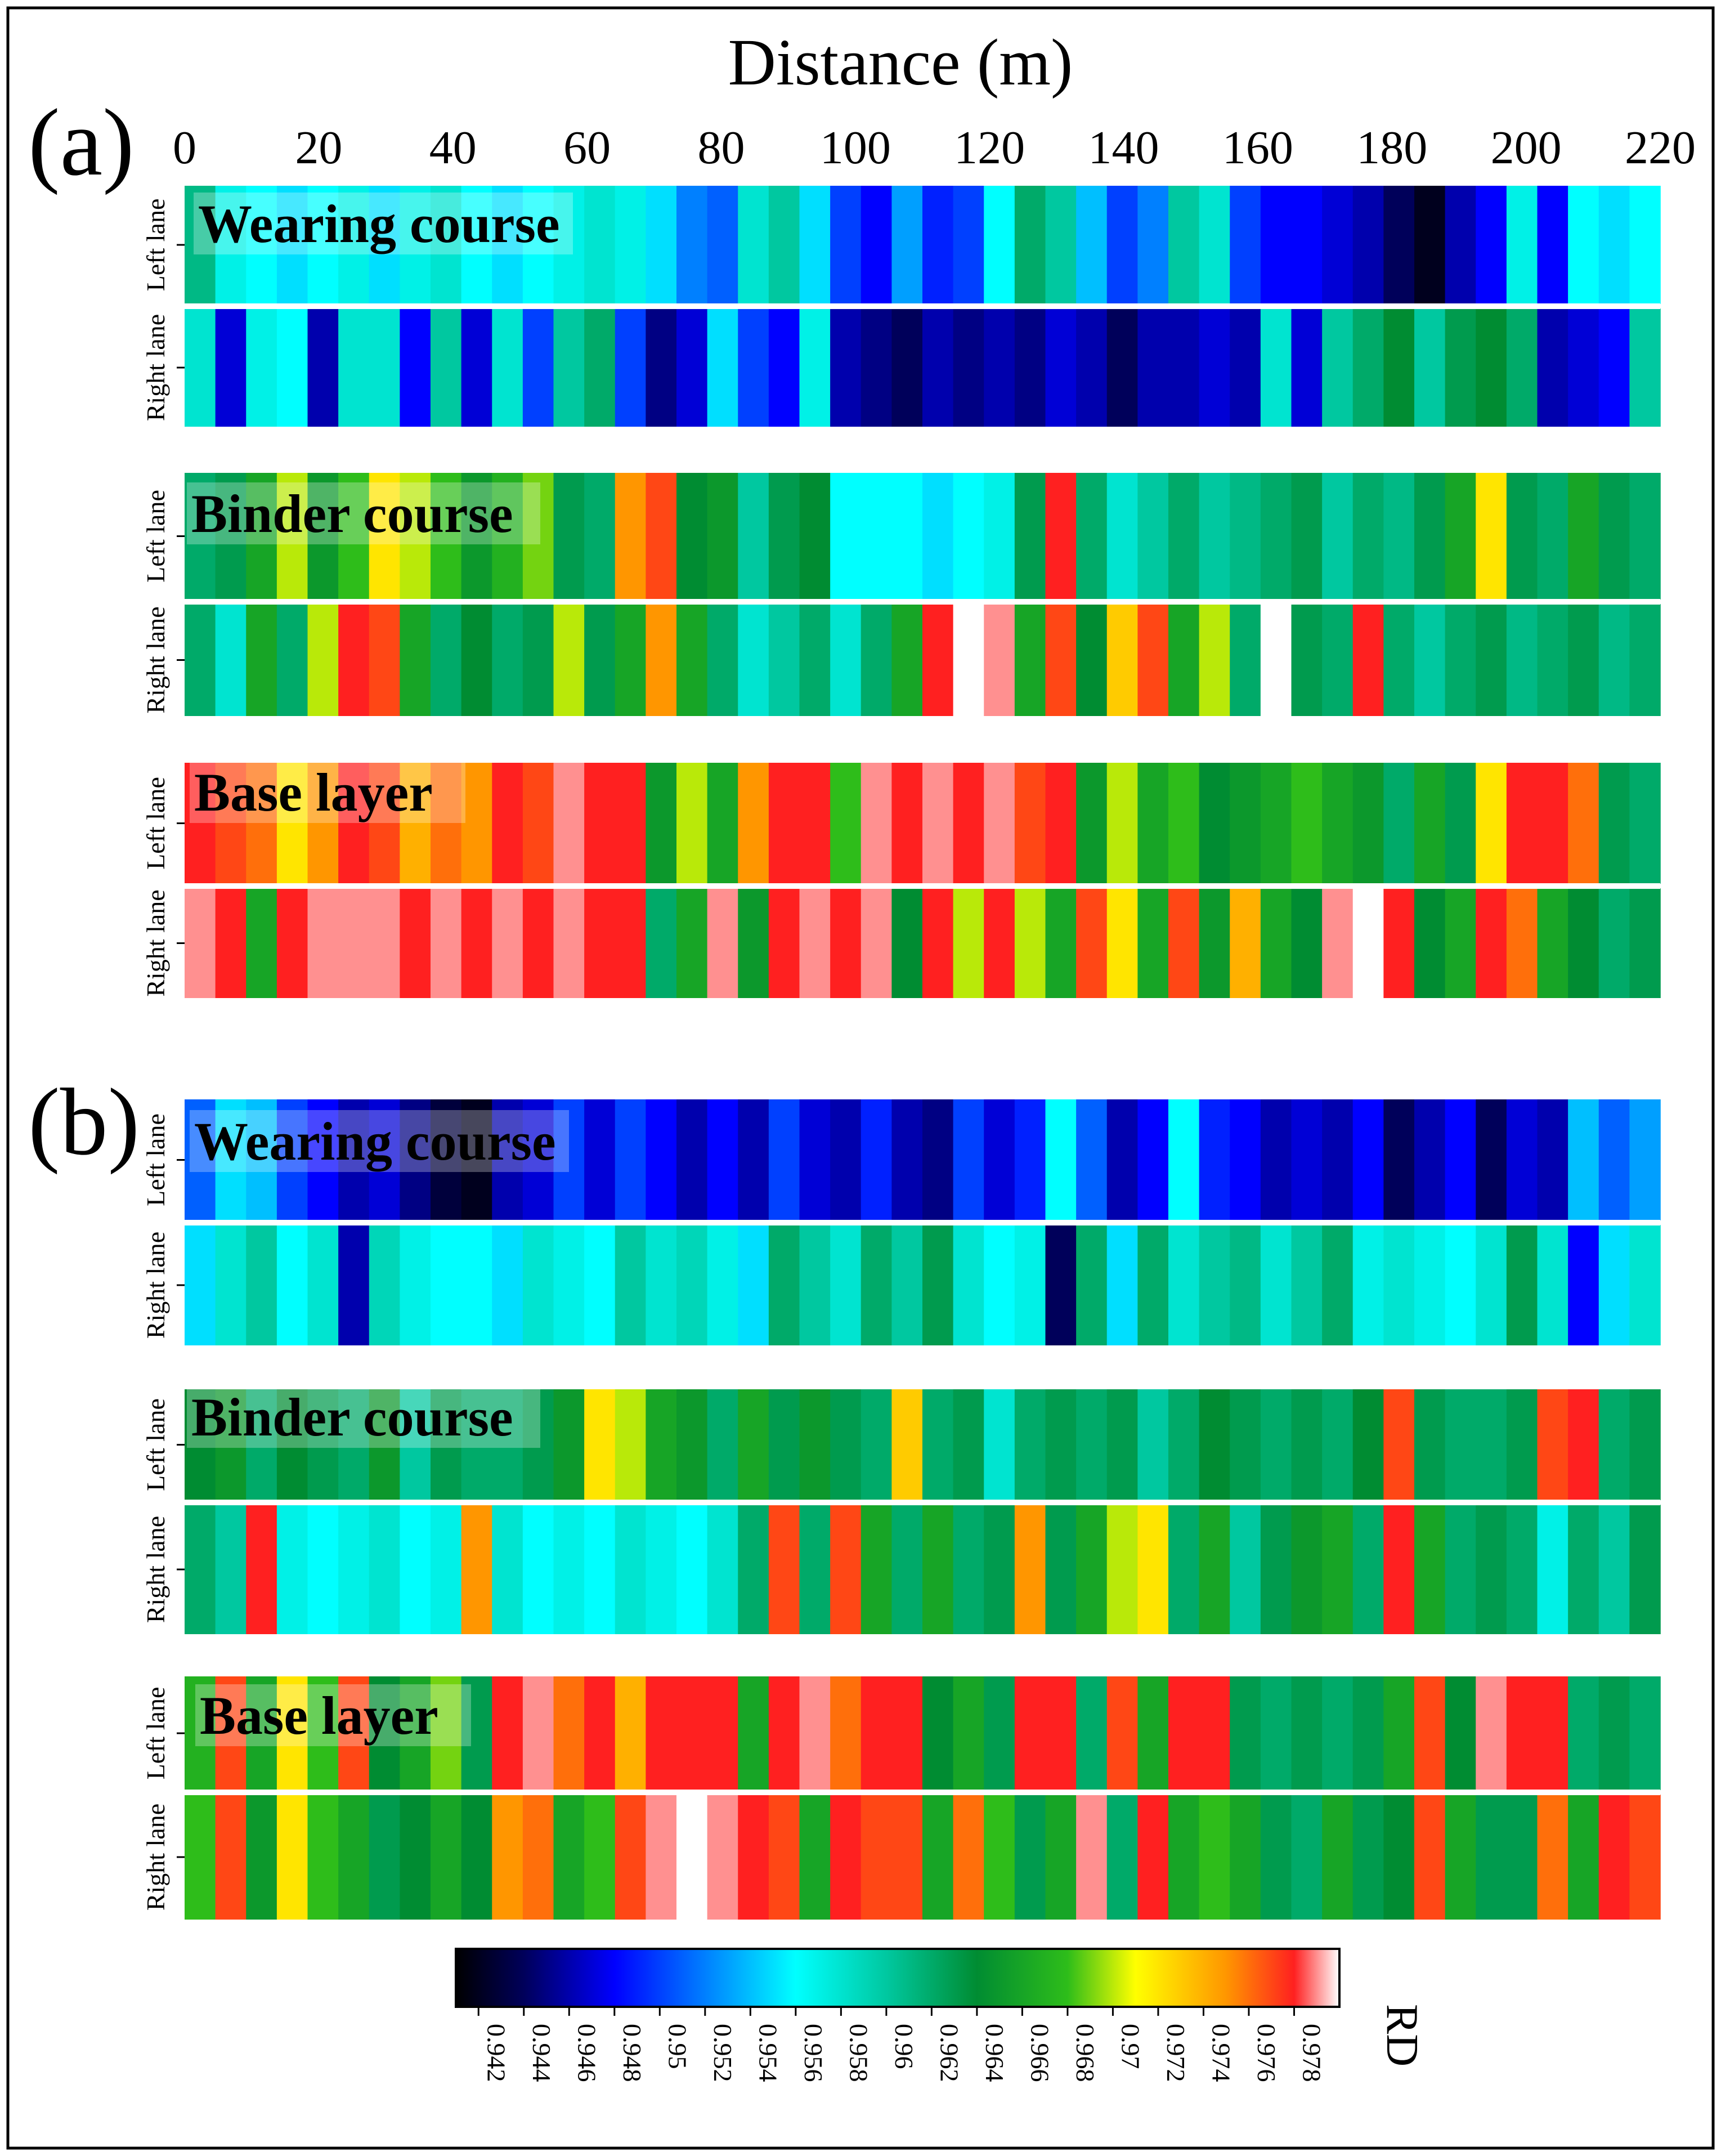 The height and width of the screenshot is (2156, 1721). I want to click on colorbar-tick-label: 0.948, so click(632, 2053).